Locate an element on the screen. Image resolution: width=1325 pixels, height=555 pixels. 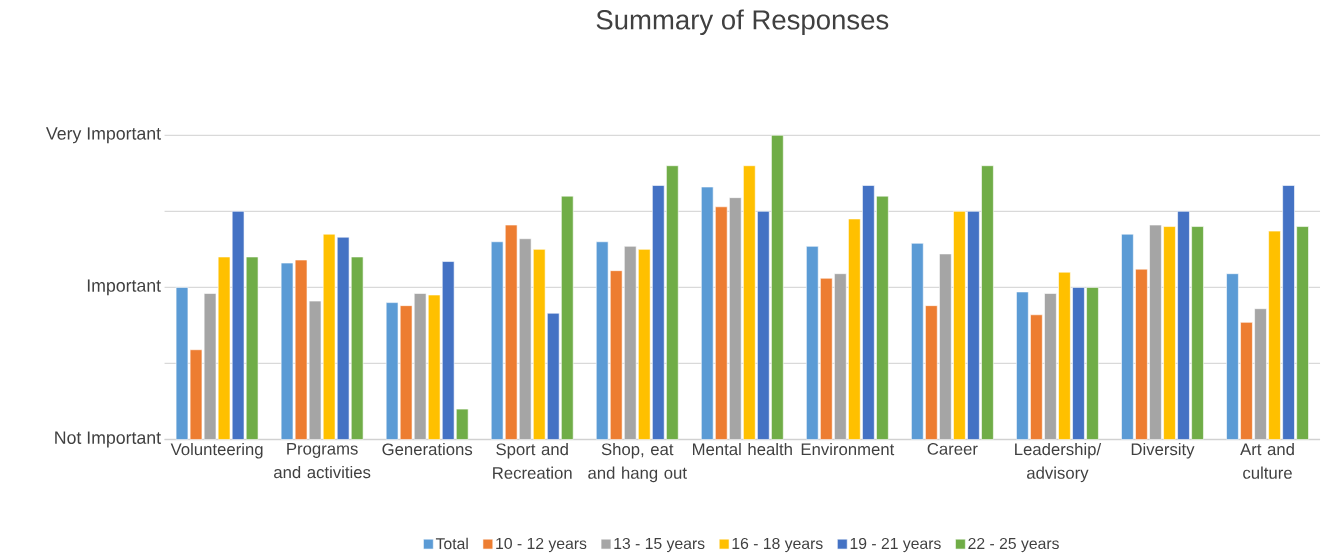
x-tick-label: Leadership/ advisory is located at coordinates (1058, 462).